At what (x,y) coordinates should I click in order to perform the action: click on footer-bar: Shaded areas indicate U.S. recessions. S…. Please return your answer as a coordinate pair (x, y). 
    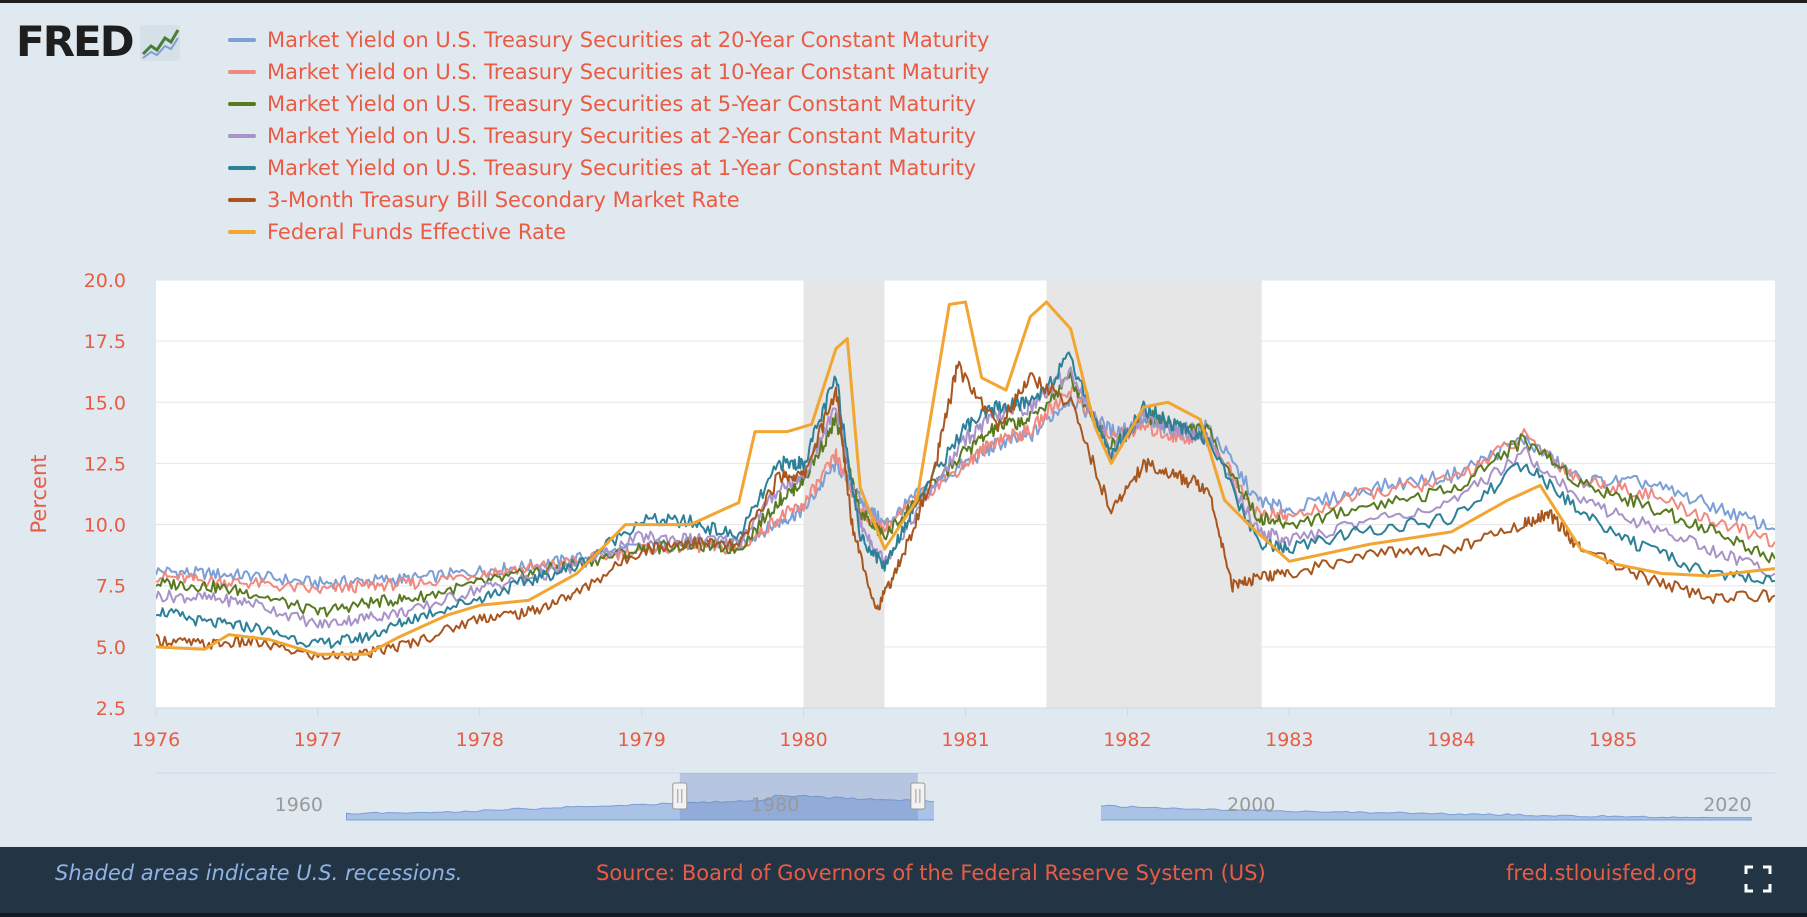
    Looking at the image, I should click on (903, 882).